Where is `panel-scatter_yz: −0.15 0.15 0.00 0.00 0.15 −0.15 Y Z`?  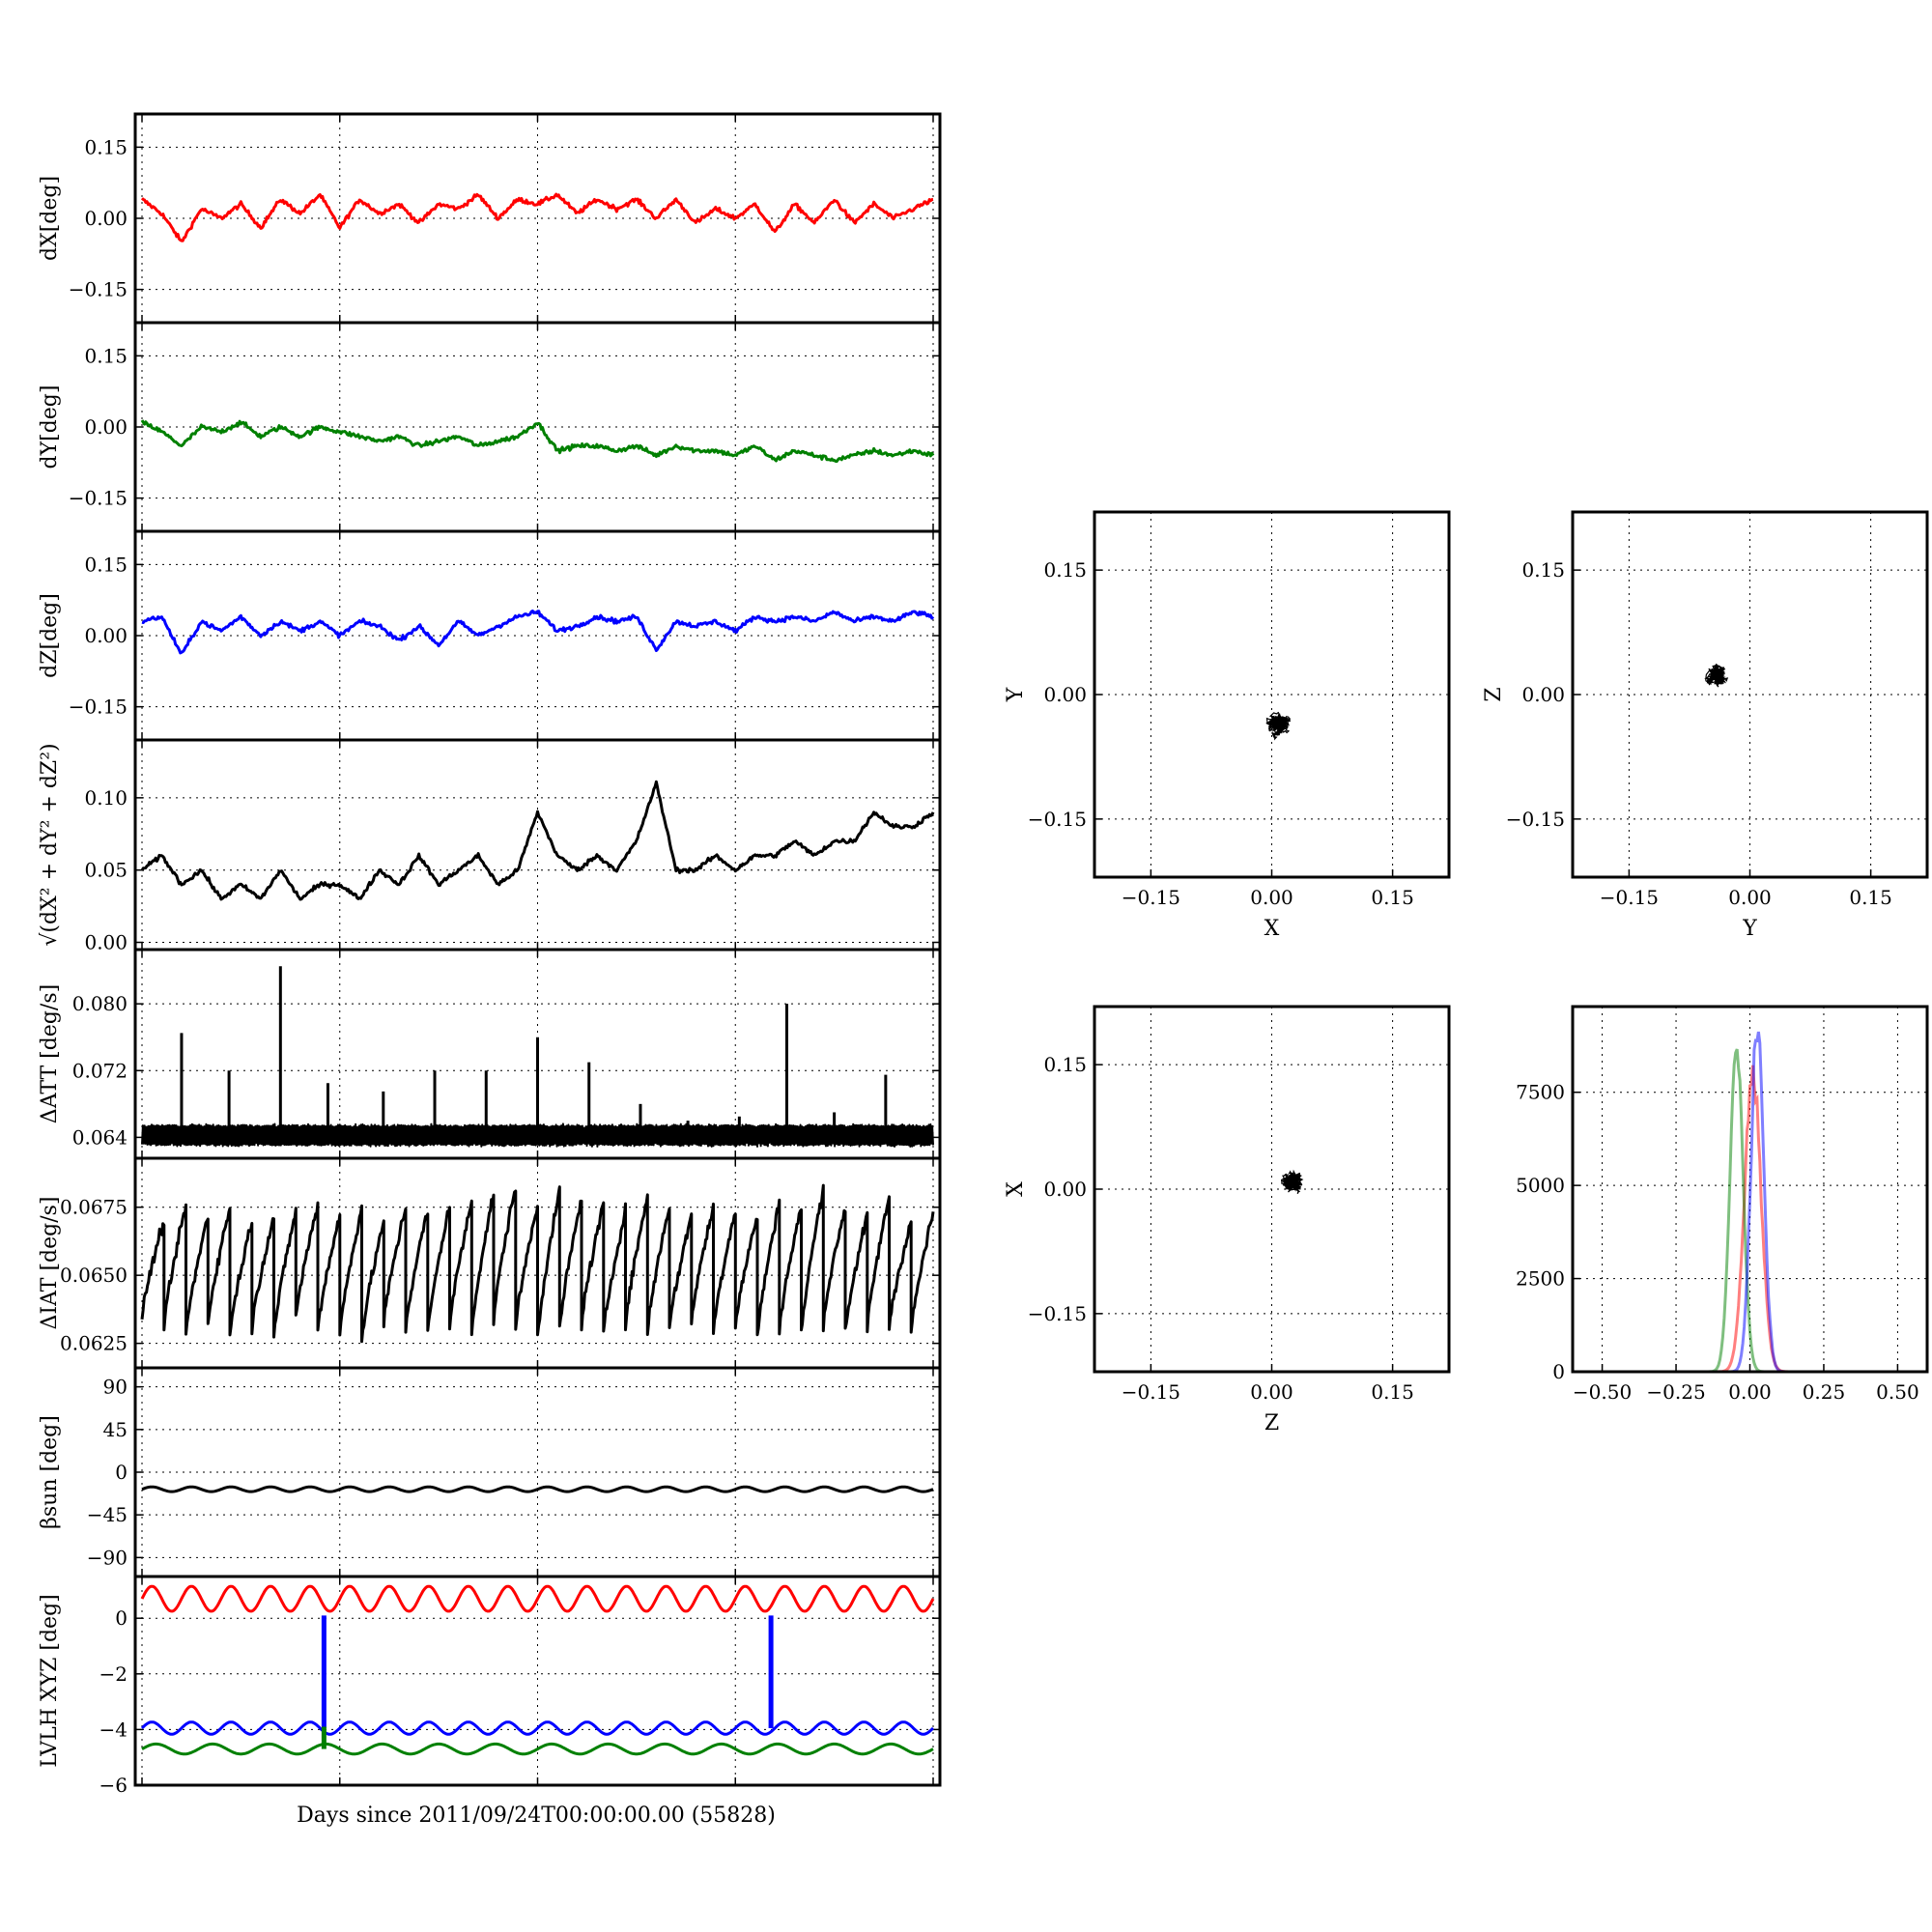
panel-scatter_yz: −0.15 0.15 0.00 0.00 0.15 −0.15 Y Z is located at coordinates (1705, 725).